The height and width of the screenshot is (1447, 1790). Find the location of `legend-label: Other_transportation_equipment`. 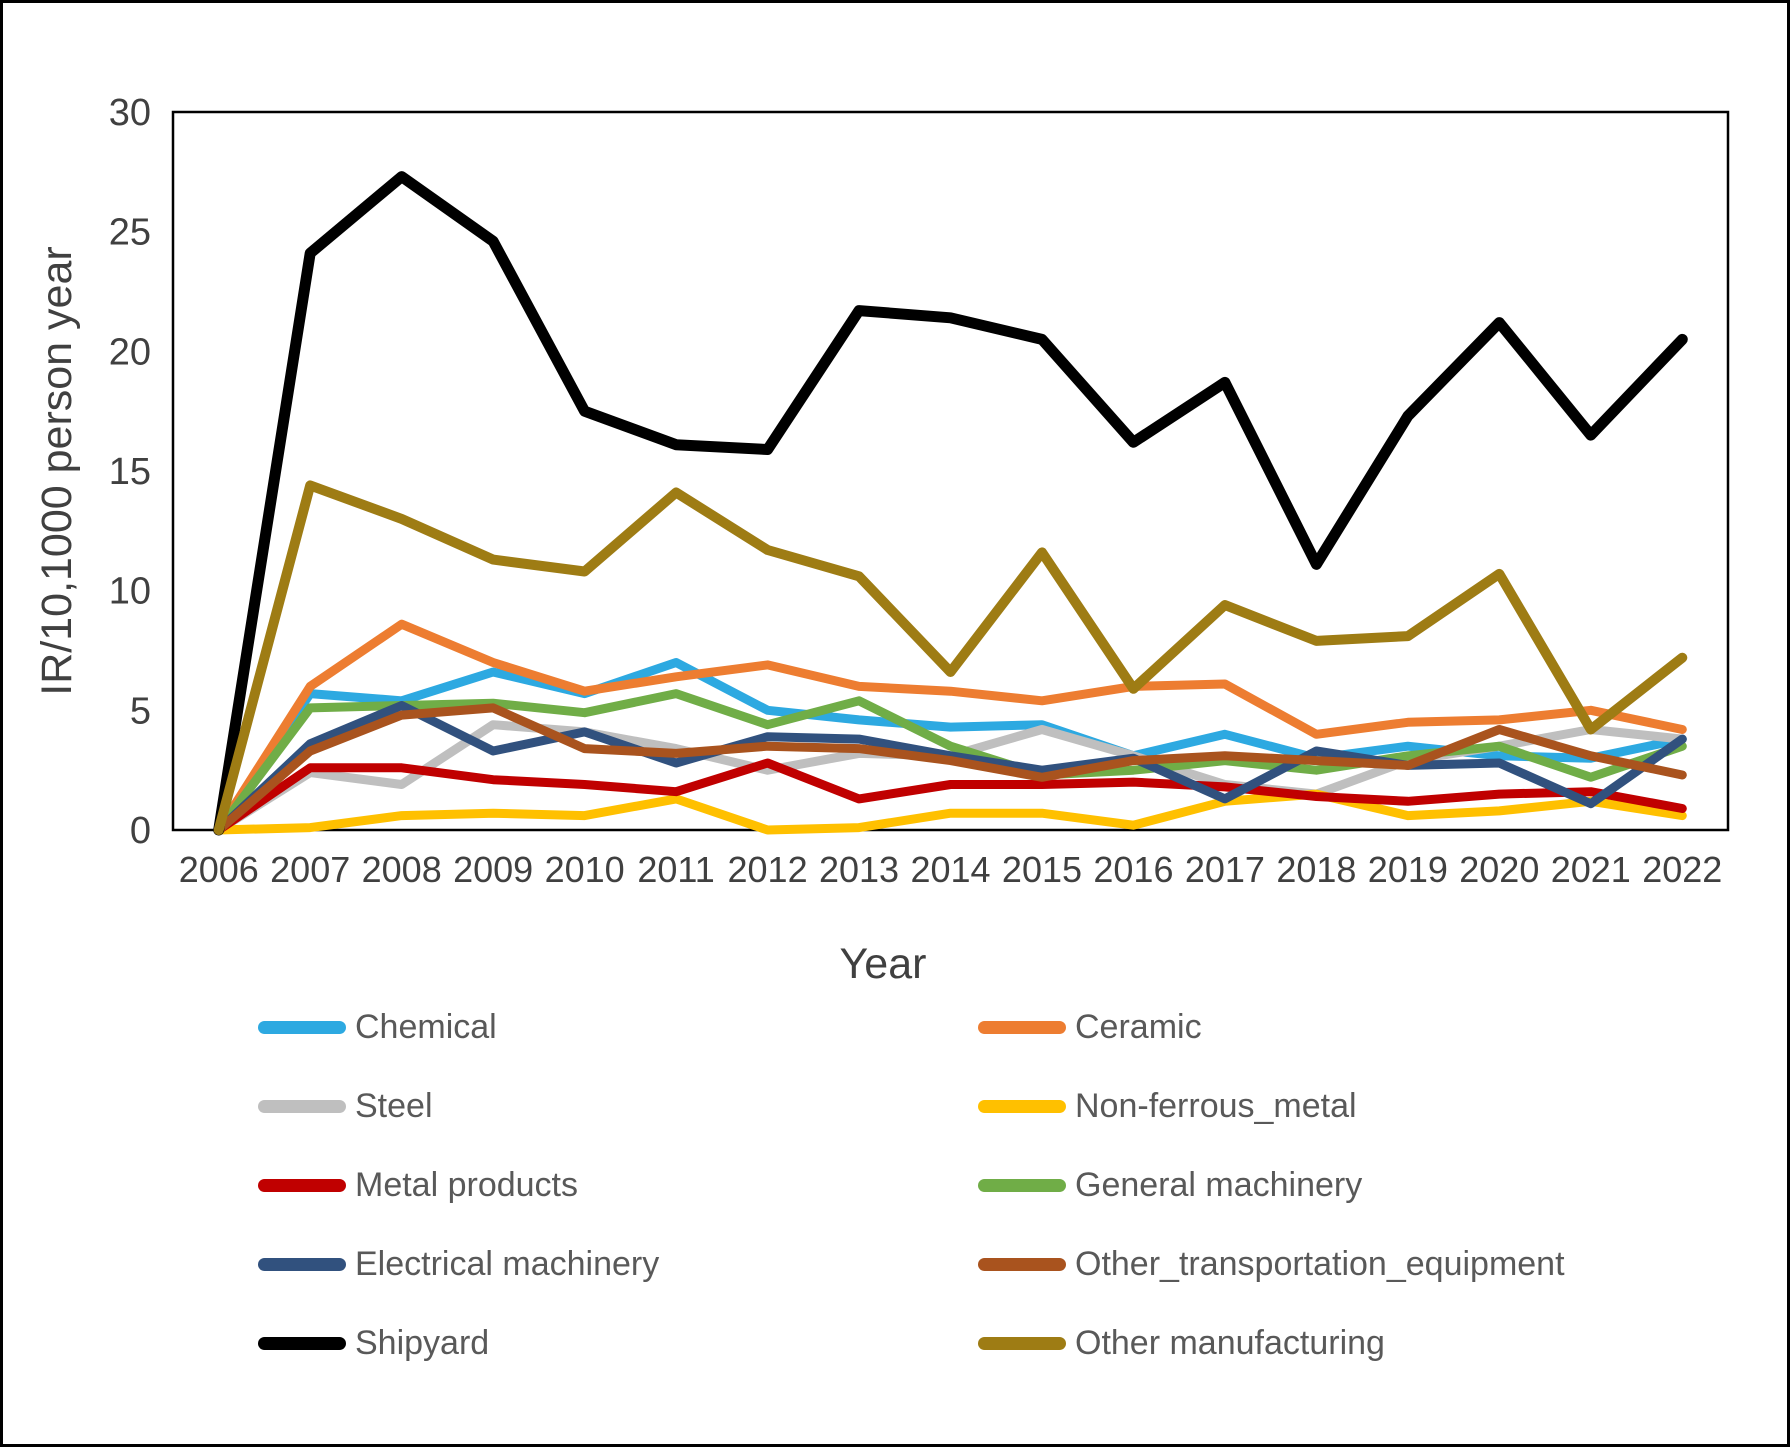

legend-label: Other_transportation_equipment is located at coordinates (1320, 1264).